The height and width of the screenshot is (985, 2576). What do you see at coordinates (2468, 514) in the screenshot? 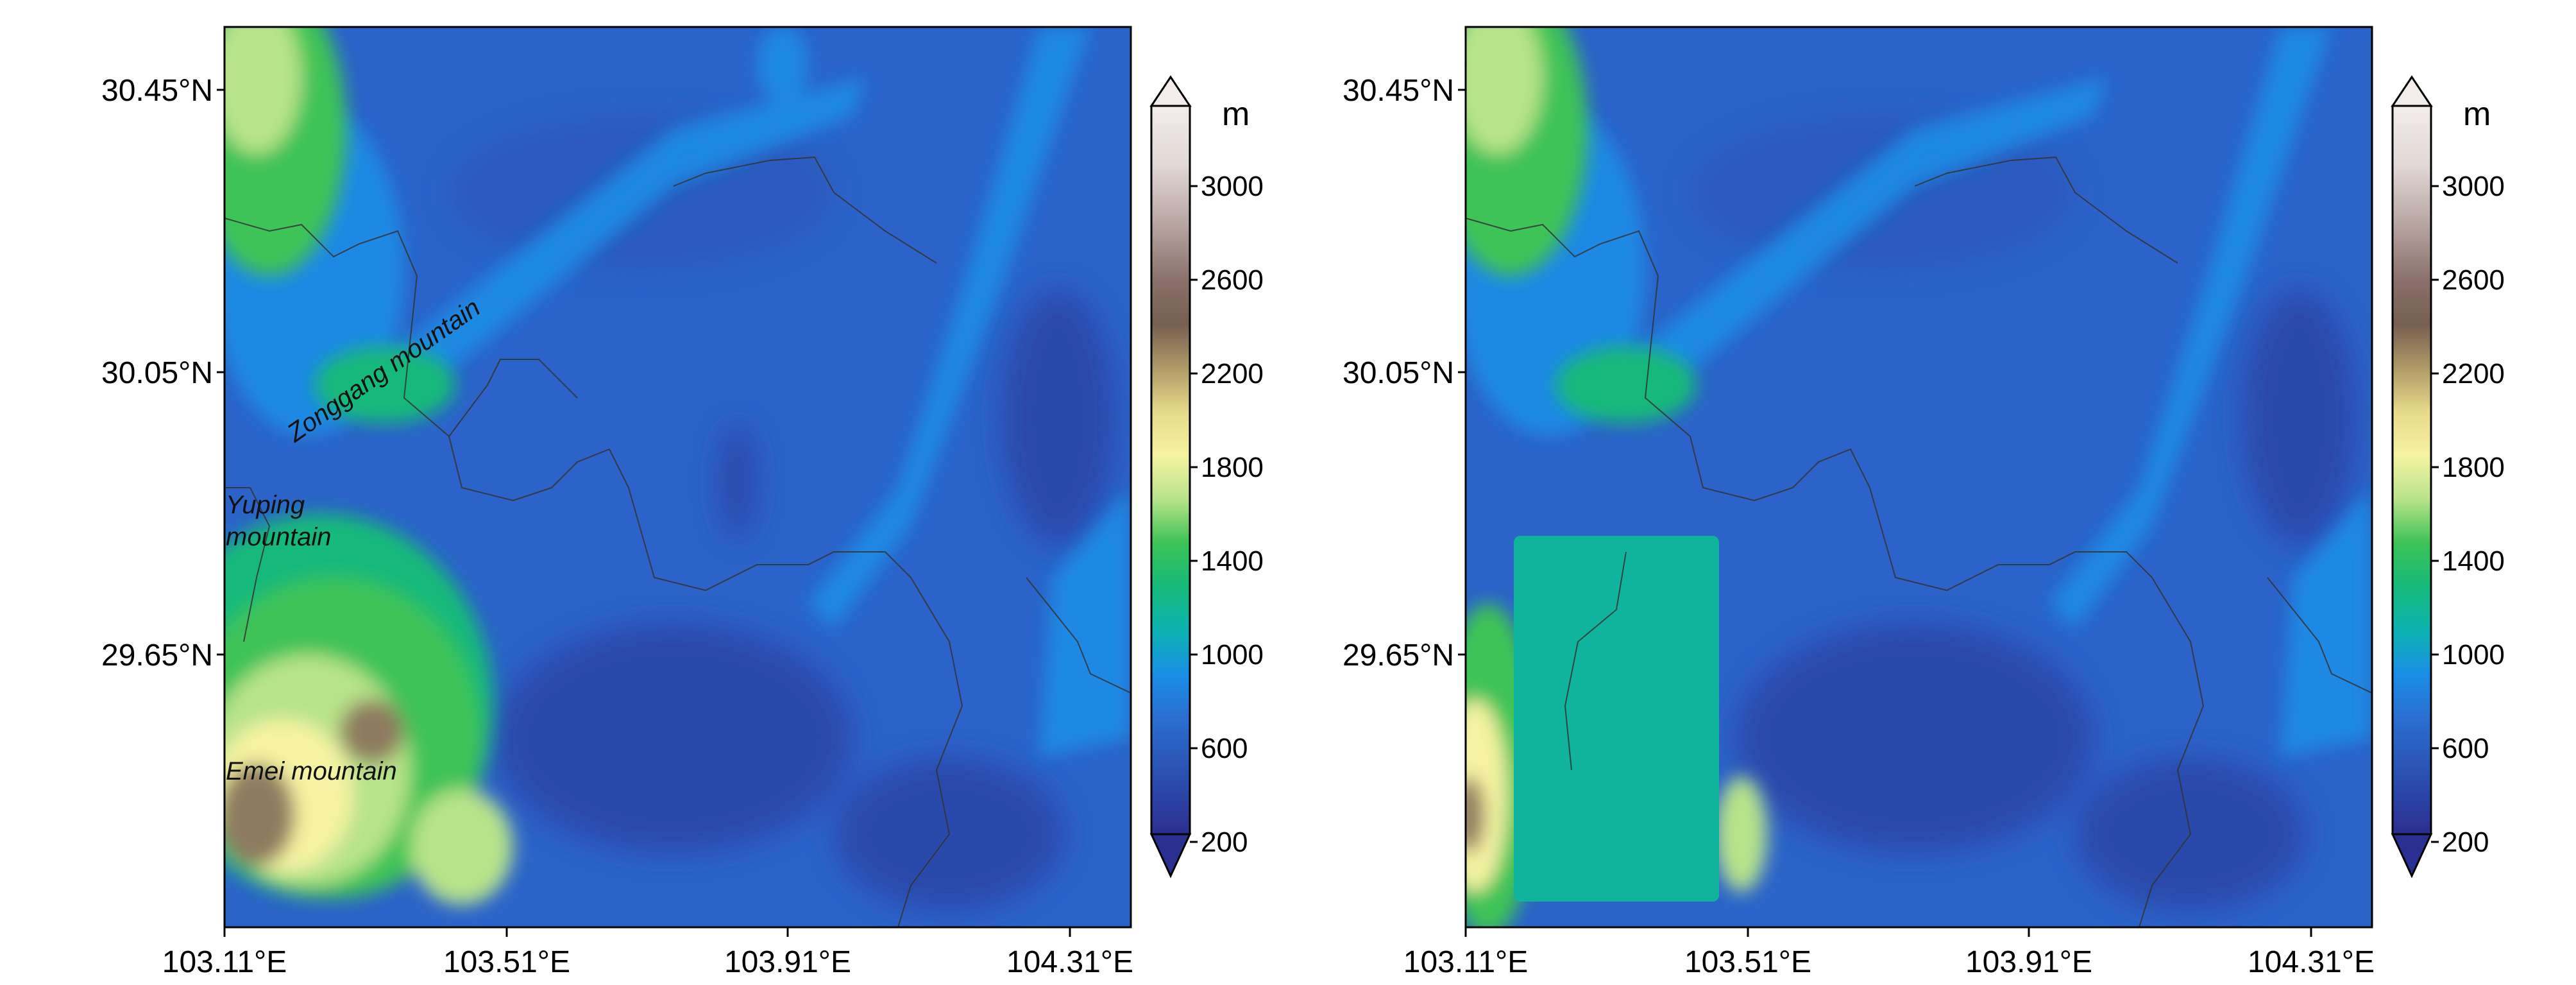
I see `colorbar-ticks-right: 3000 2600 2200 1800 1400 1000 600 200` at bounding box center [2468, 514].